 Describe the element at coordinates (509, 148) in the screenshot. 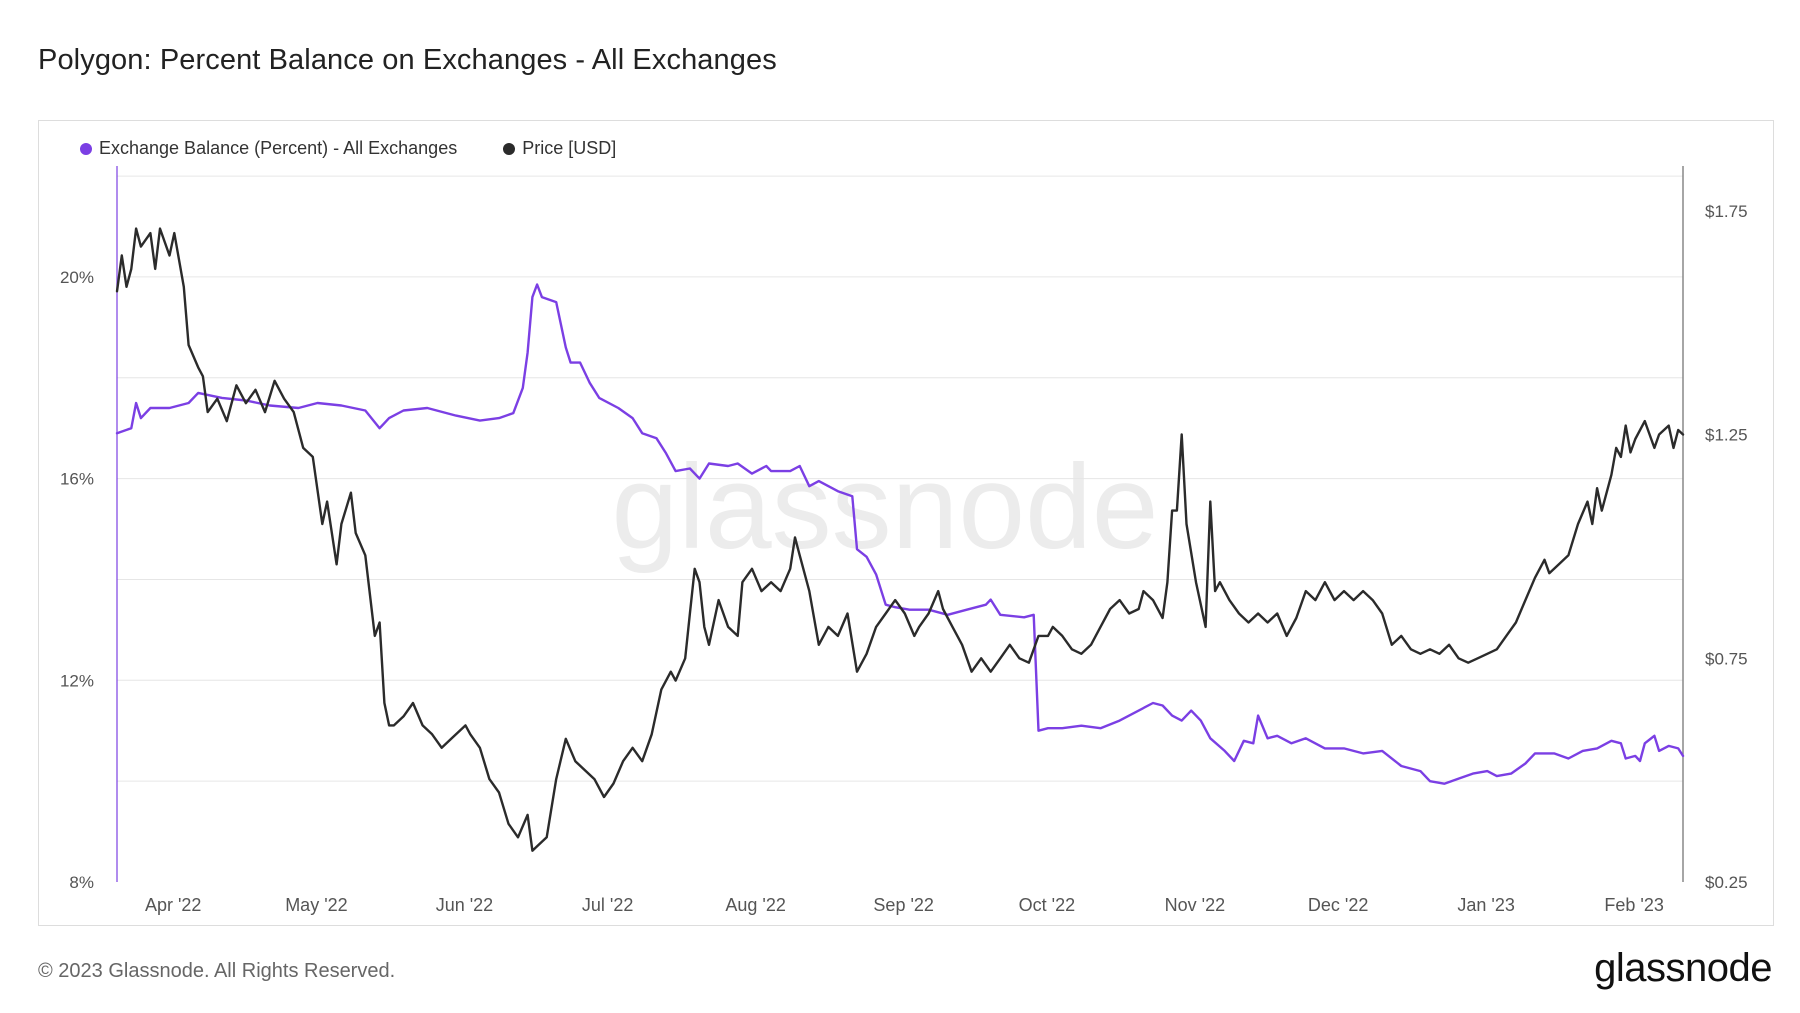

I see `legend-dot-price` at that location.